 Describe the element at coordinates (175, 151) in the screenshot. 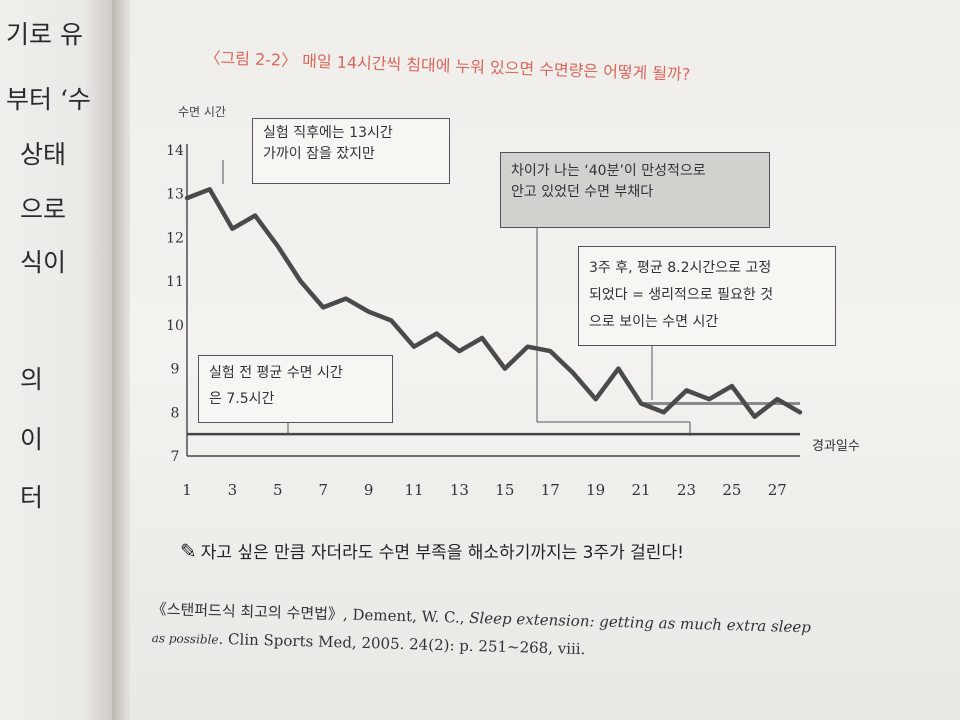

I see `y-tick-14: 14` at that location.